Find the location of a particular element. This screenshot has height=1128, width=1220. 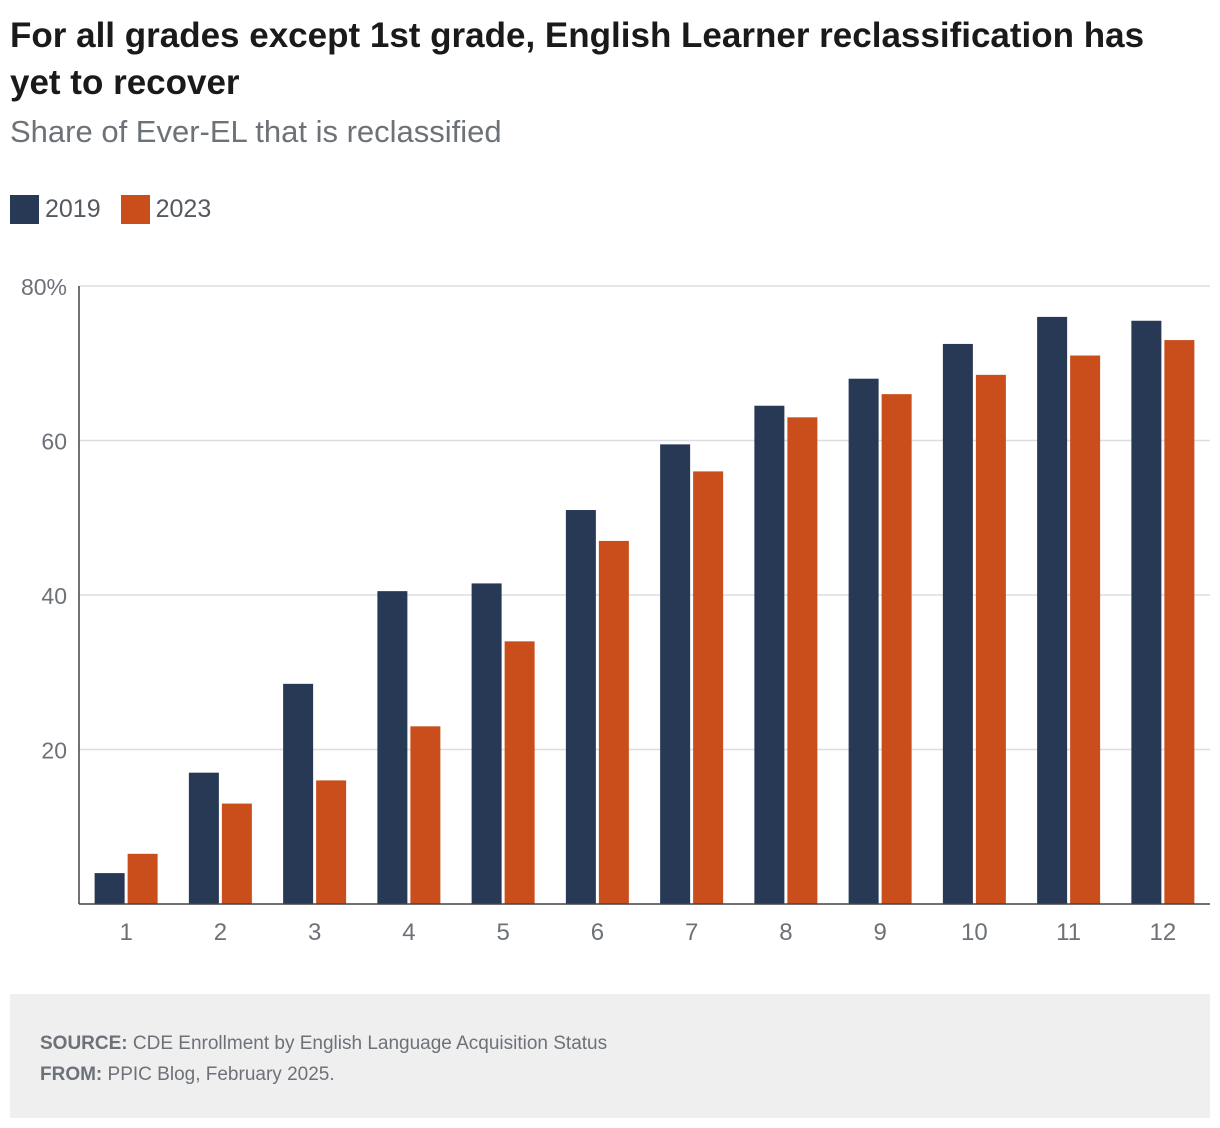

chart-subtitle: Share of Ever-EL that is reclassified is located at coordinates (256, 131).